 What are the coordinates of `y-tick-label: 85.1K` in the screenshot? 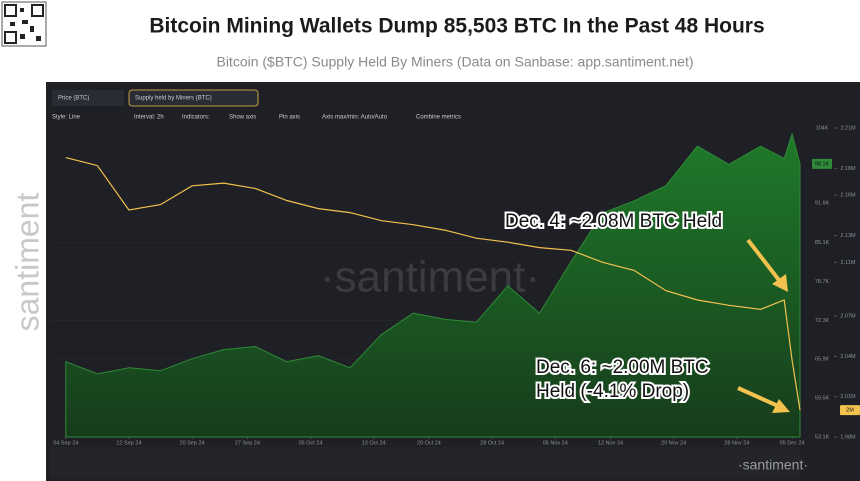 It's located at (822, 243).